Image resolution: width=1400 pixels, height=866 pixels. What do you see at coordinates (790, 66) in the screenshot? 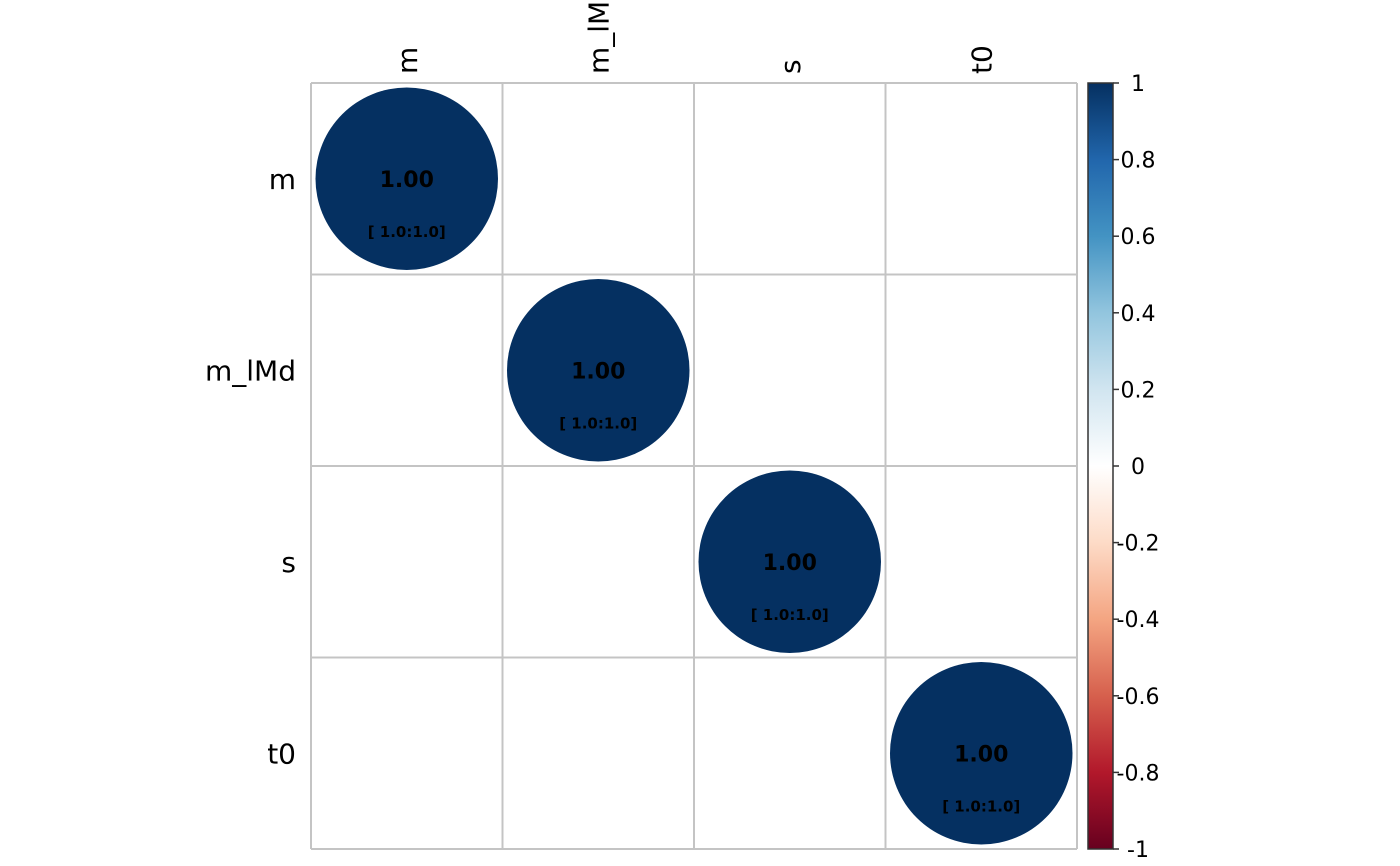
I see `column-label-s: s` at bounding box center [790, 66].